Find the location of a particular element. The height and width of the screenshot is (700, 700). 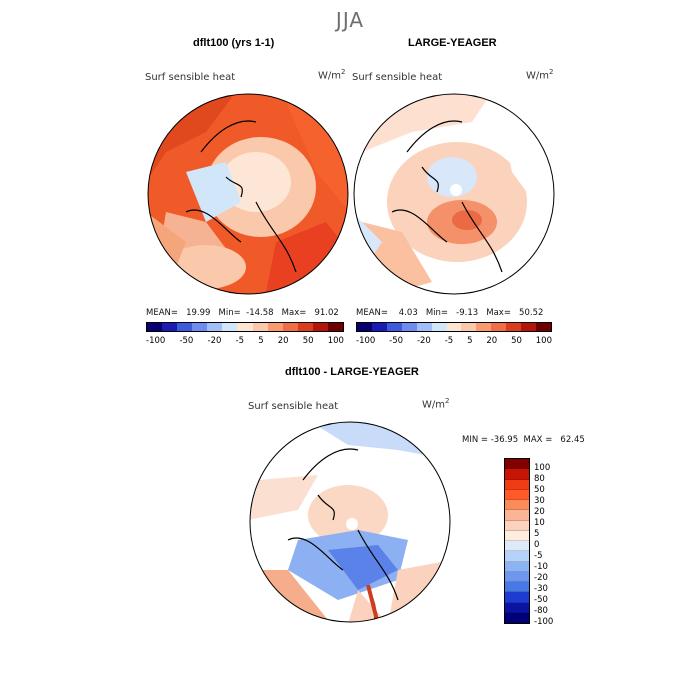

panel3-variable: Surf sensible heat is located at coordinates (293, 406).